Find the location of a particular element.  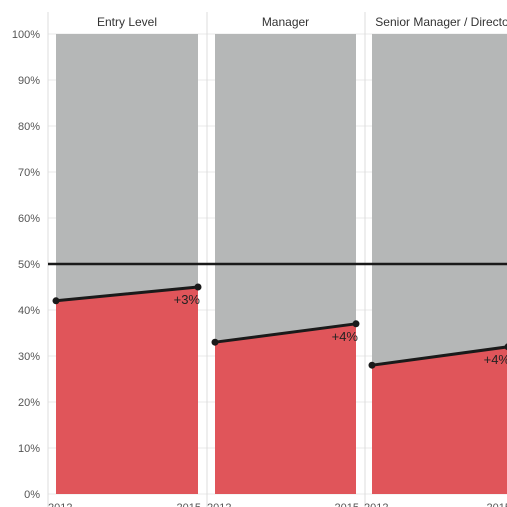

y-axis: 0% 10% 20% 30% 40% 50% 60% 70% 80% 90% 100% is located at coordinates (26, 265).